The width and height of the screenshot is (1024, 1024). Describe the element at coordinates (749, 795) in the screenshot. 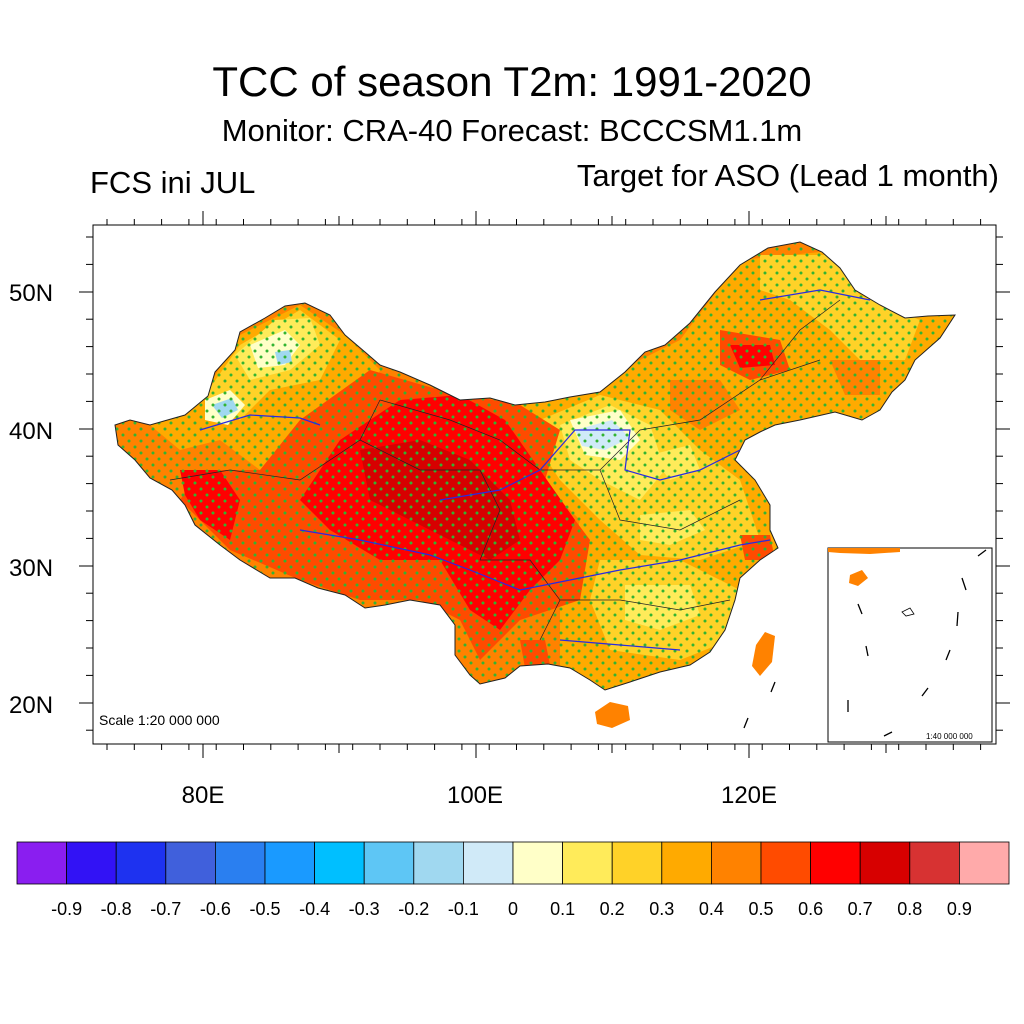

I see `lon-label-120e: 120E` at that location.